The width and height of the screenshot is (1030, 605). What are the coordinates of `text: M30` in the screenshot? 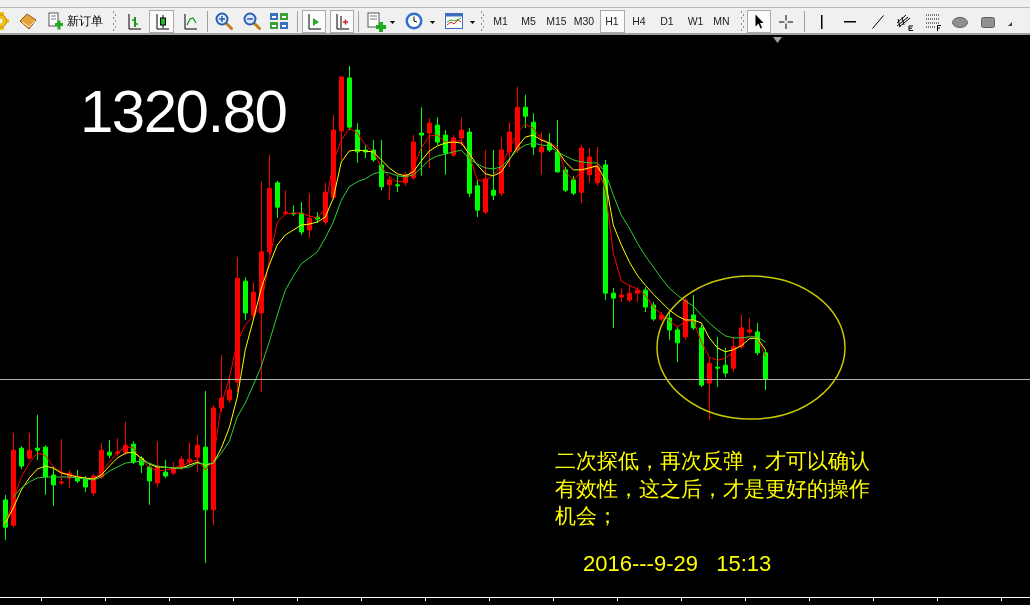 It's located at (584, 21).